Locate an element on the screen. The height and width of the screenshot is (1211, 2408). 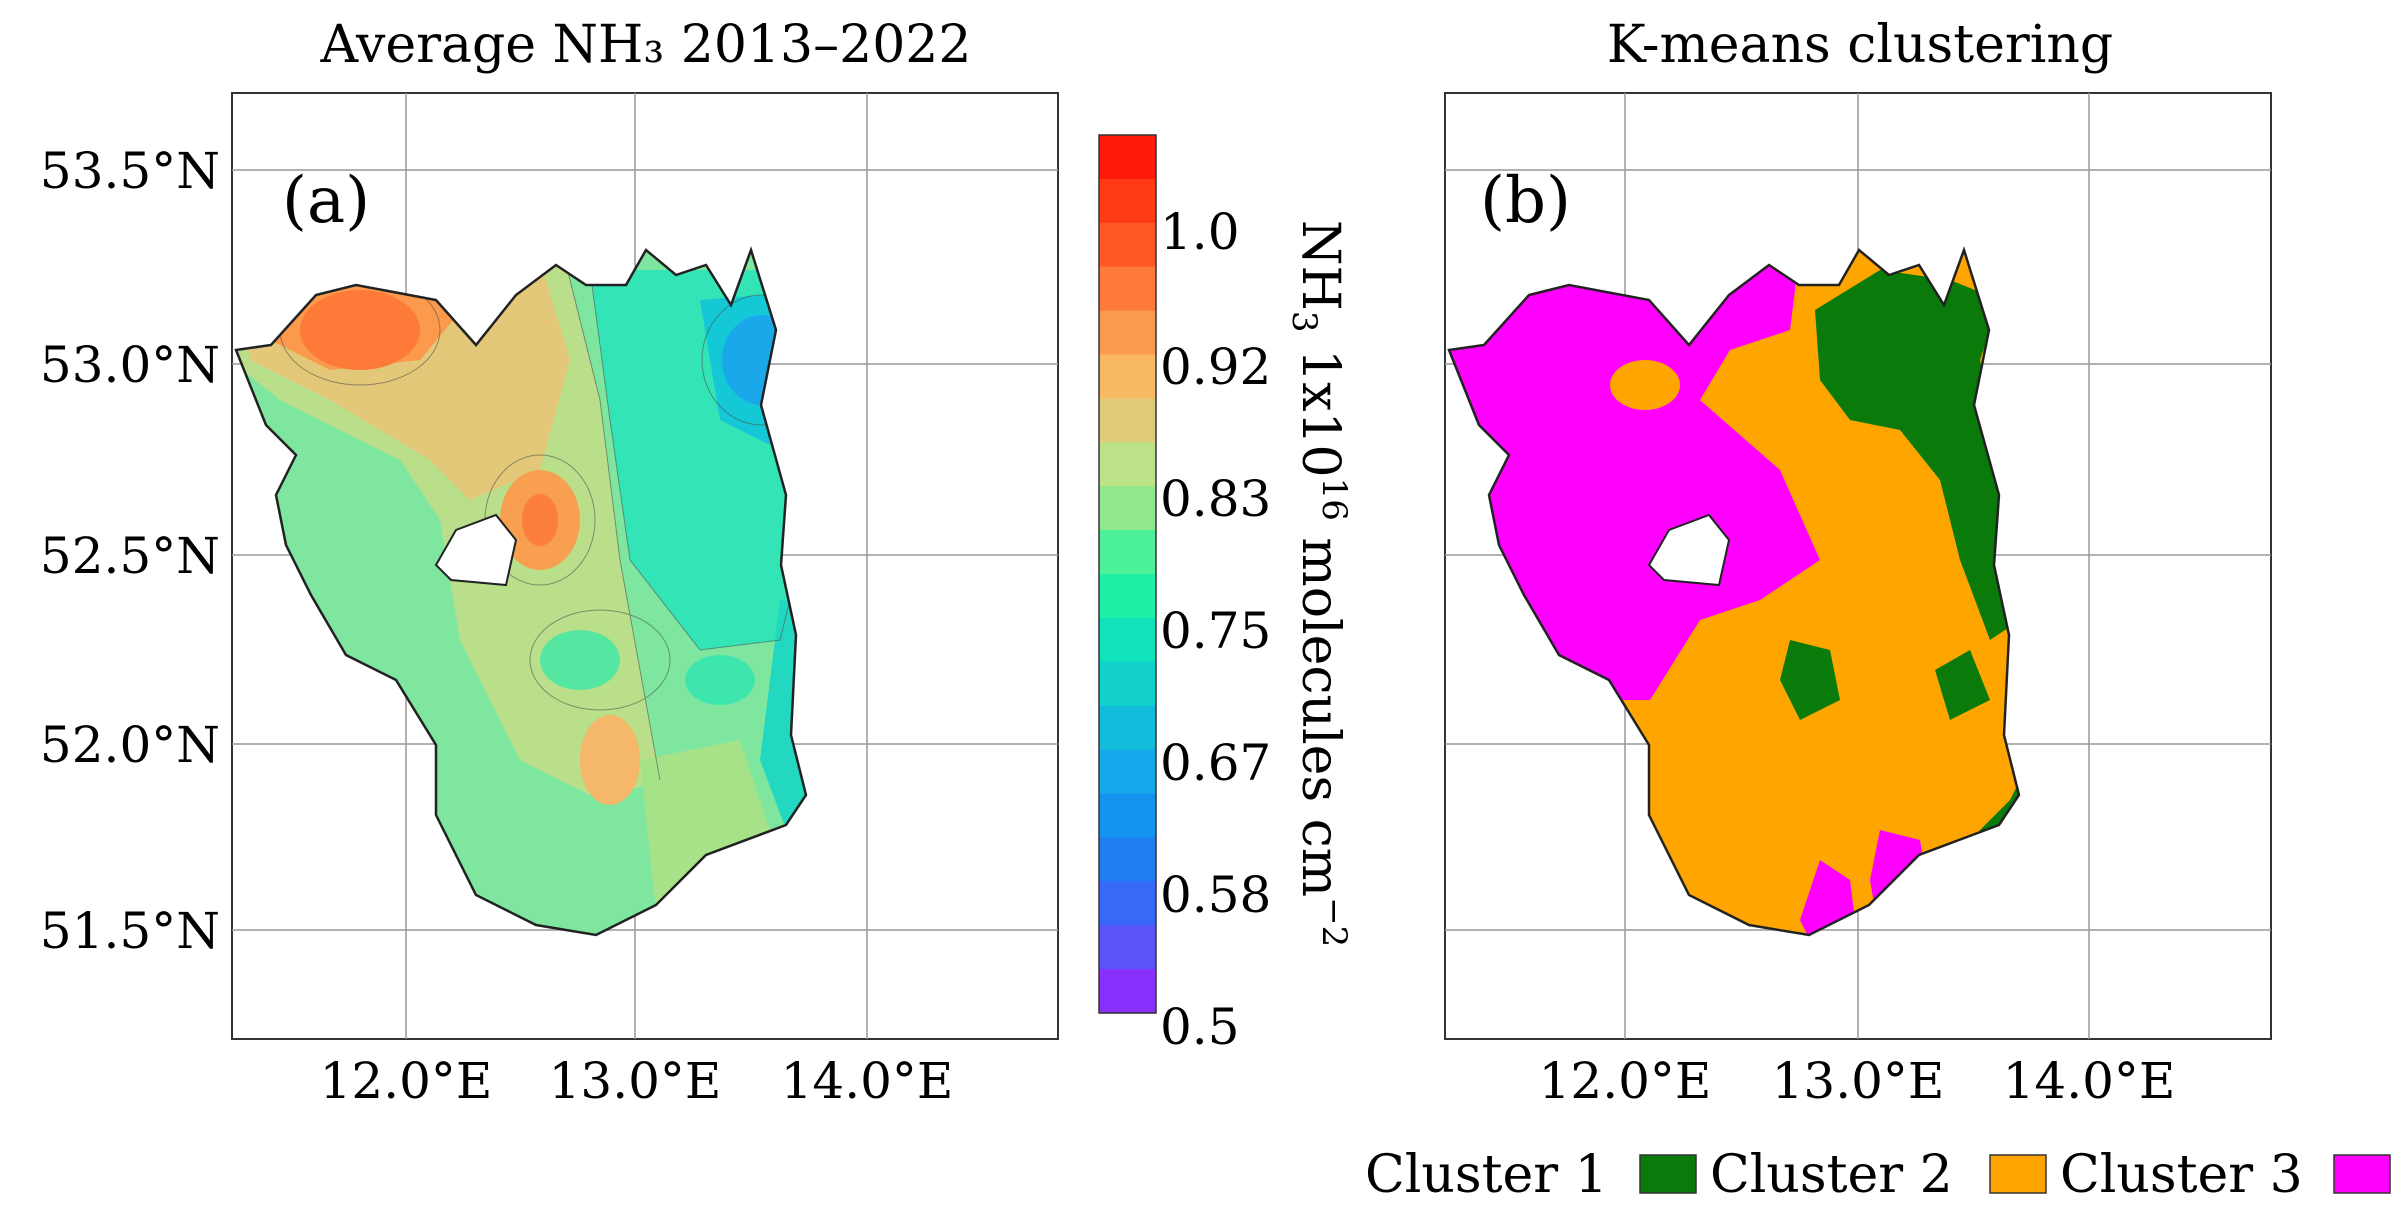
colorbar-label-sub3: 3 is located at coordinates (1304, 322).